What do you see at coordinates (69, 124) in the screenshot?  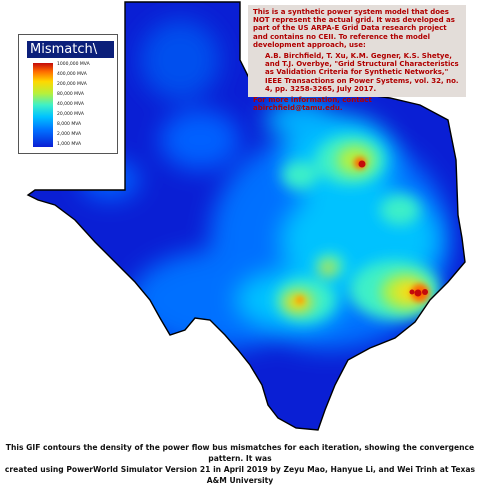 I see `legend-label: 8,000 MVA` at bounding box center [69, 124].